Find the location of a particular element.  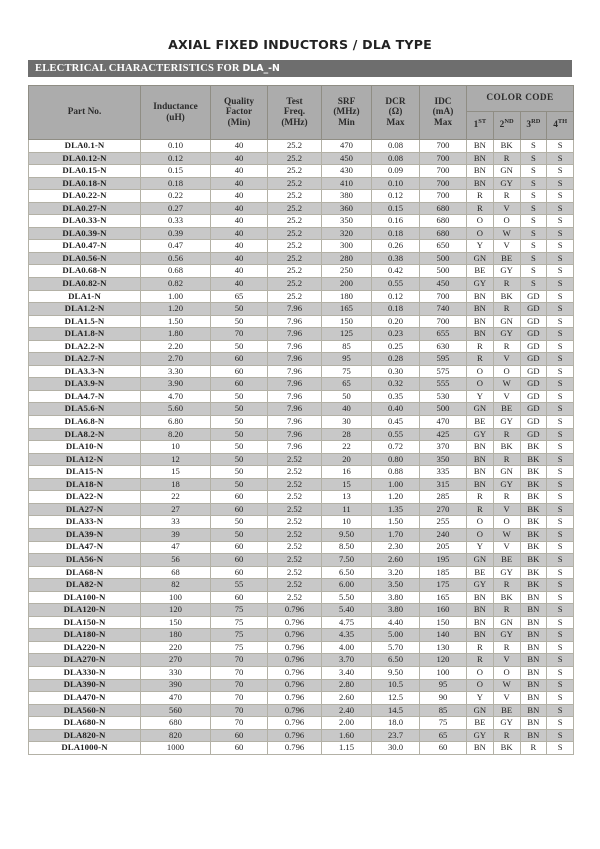

table-row: DLA39-N 39 50 2.52 9.50 1.70 240 O W BK S is located at coordinates (301, 534).